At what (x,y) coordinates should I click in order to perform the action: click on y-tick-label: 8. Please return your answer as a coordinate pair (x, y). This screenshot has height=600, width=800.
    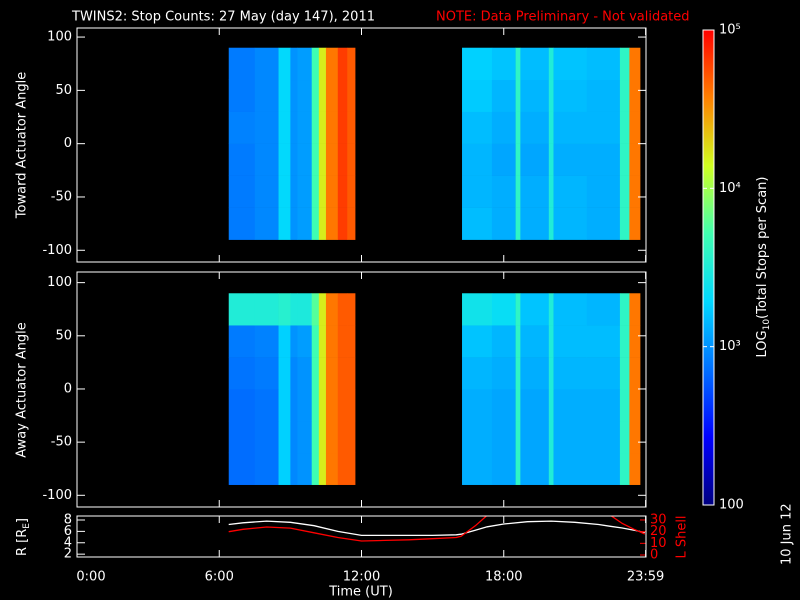
    Looking at the image, I should click on (68, 519).